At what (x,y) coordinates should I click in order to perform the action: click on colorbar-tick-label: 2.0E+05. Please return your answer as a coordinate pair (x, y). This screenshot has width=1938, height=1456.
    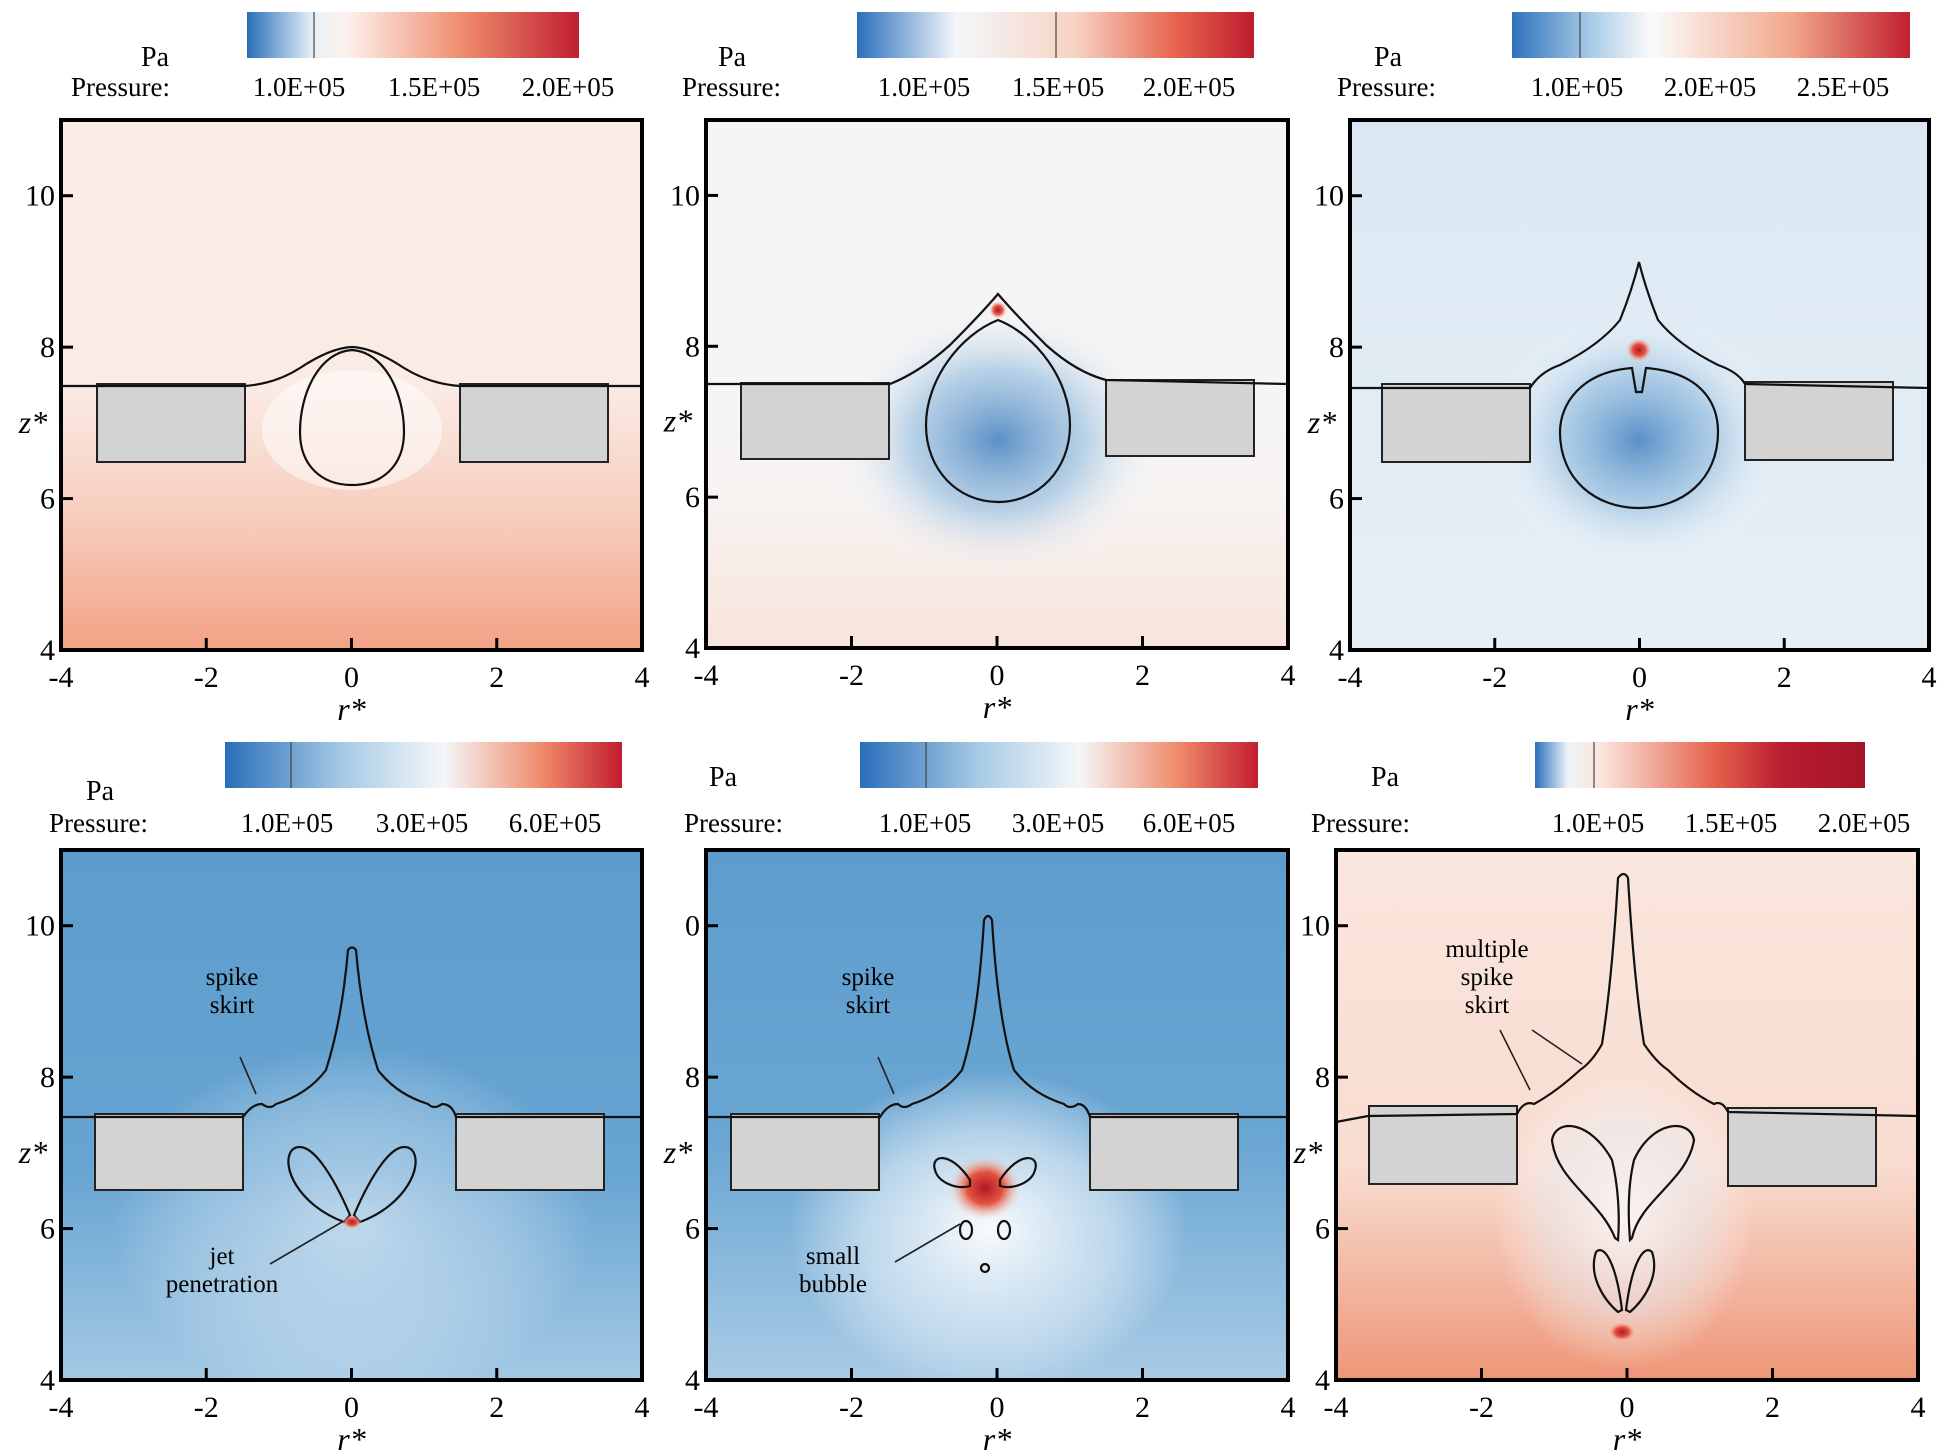
    Looking at the image, I should click on (1189, 87).